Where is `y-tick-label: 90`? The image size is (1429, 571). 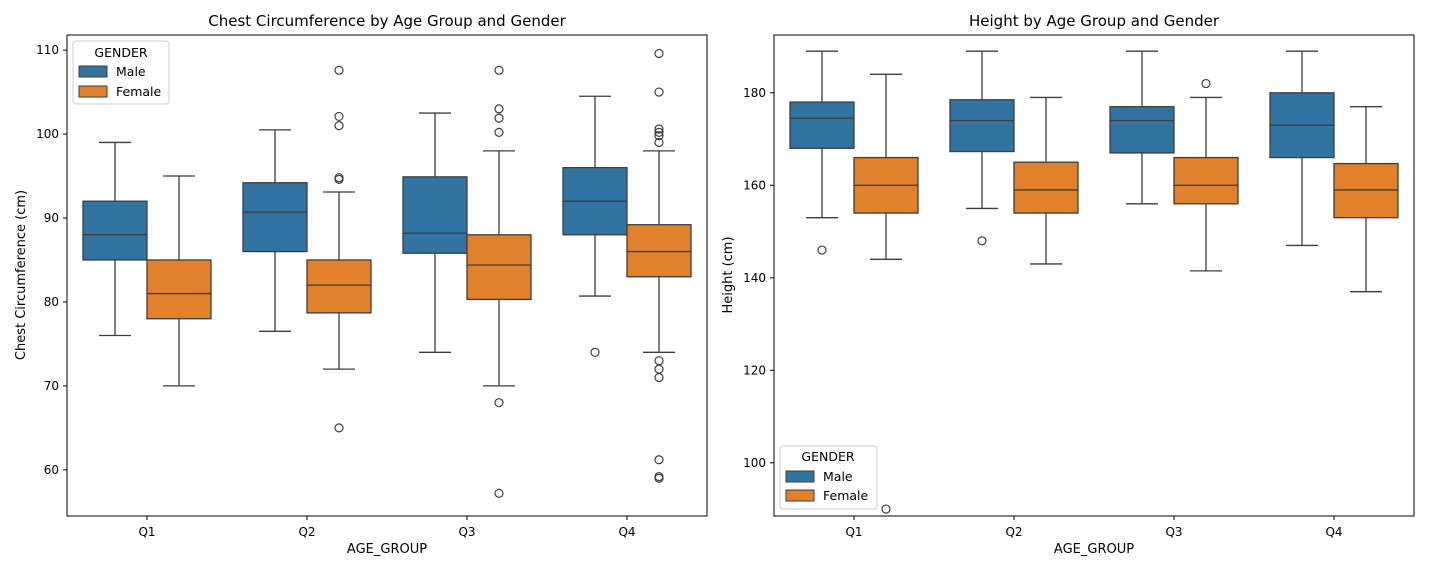 y-tick-label: 90 is located at coordinates (51, 218).